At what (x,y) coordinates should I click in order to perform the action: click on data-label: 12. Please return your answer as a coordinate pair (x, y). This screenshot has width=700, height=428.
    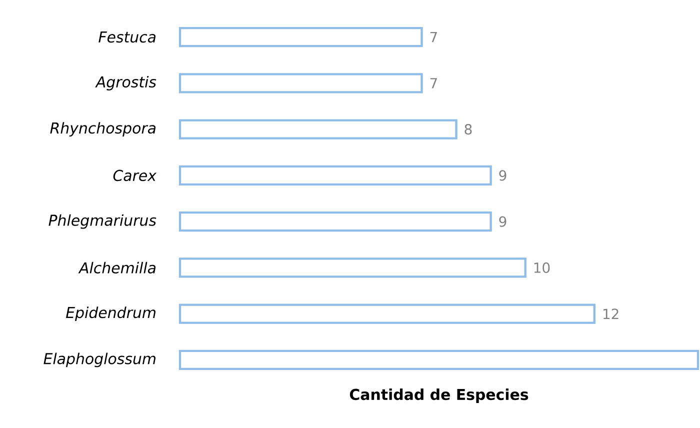
    Looking at the image, I should click on (610, 313).